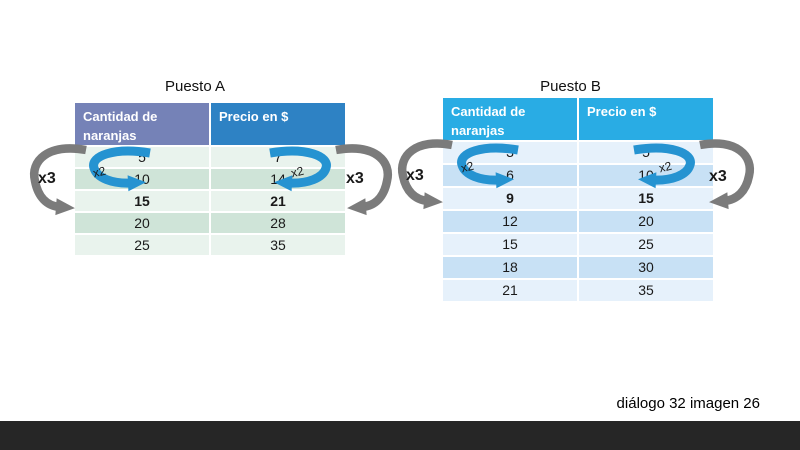 This screenshot has height=450, width=800. Describe the element at coordinates (195, 86) in the screenshot. I see `puesto-a-title: Puesto A` at that location.